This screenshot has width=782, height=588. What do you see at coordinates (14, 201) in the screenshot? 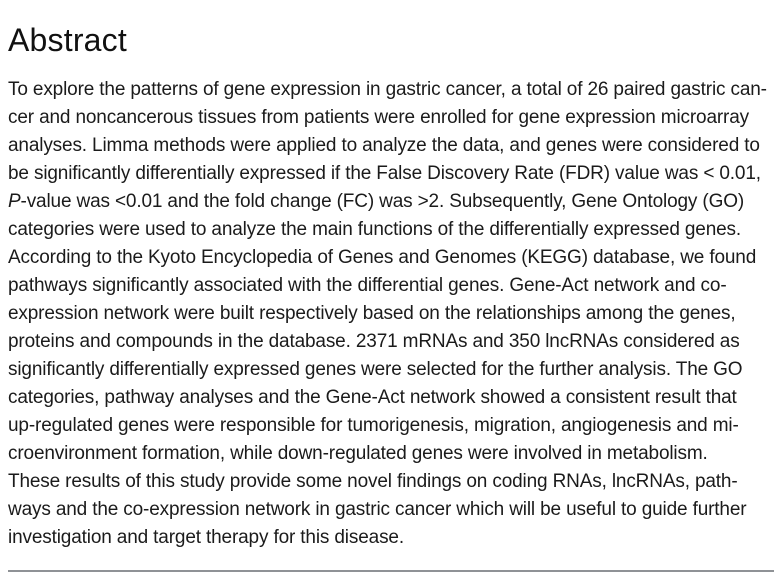
I see `p-value-italic: P` at bounding box center [14, 201].